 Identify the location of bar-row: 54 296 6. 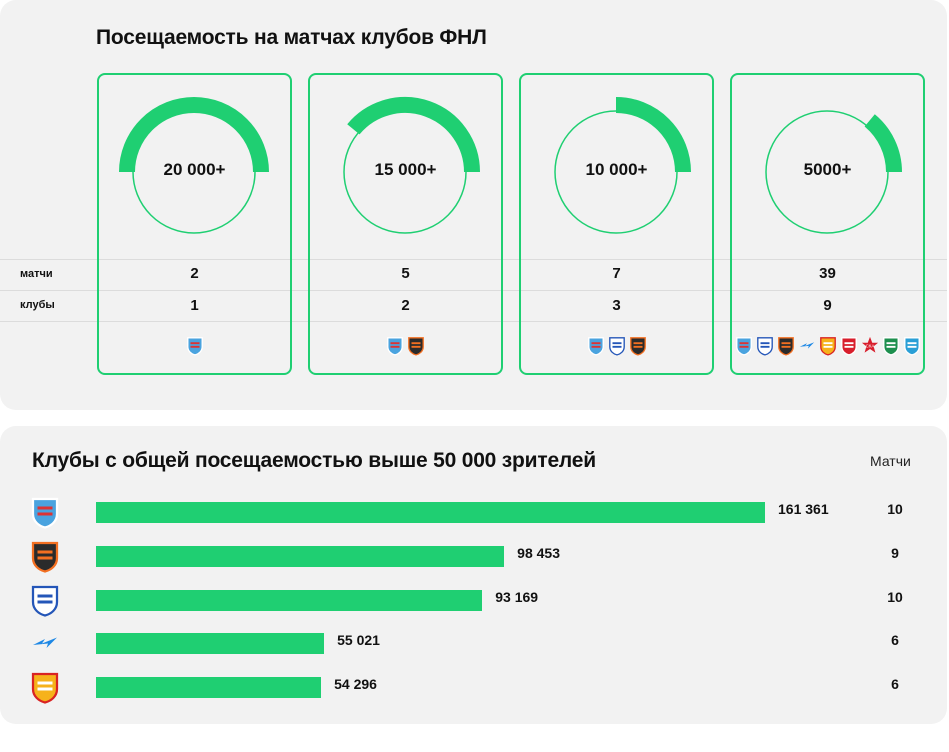
(473, 688).